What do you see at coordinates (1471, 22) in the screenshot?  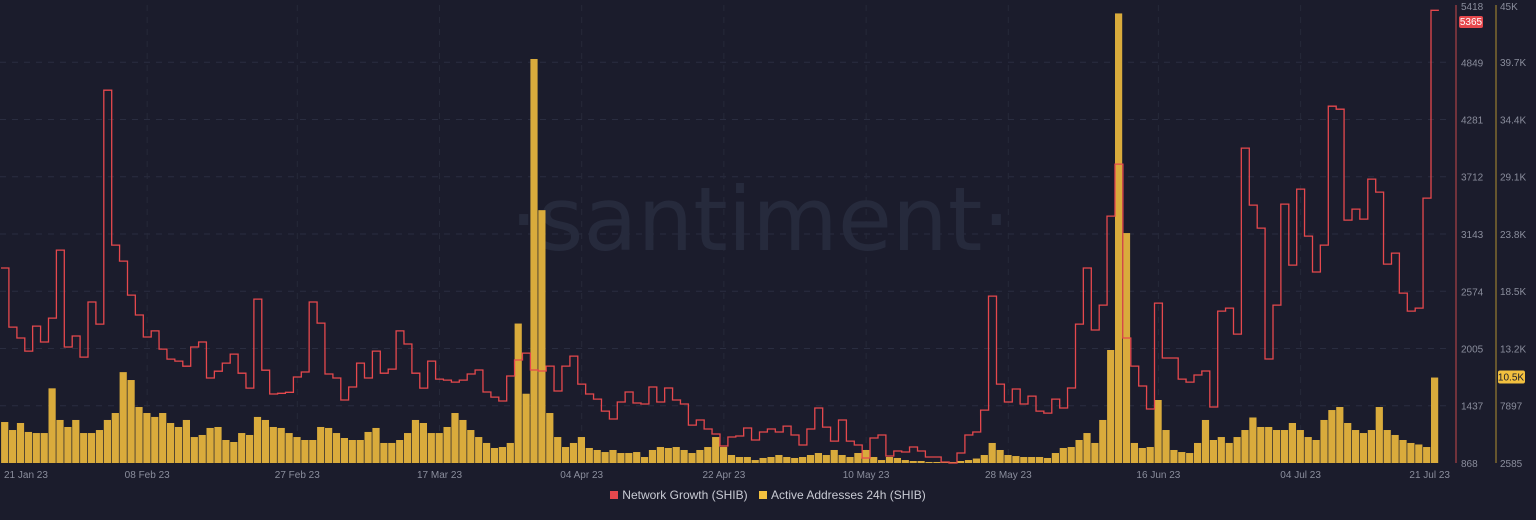 I see `network-growth-last-value-badge: 5365` at bounding box center [1471, 22].